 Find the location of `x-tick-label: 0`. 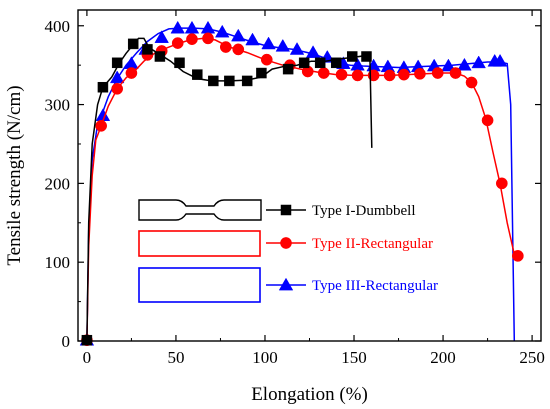

x-tick-label: 0 is located at coordinates (87, 357).